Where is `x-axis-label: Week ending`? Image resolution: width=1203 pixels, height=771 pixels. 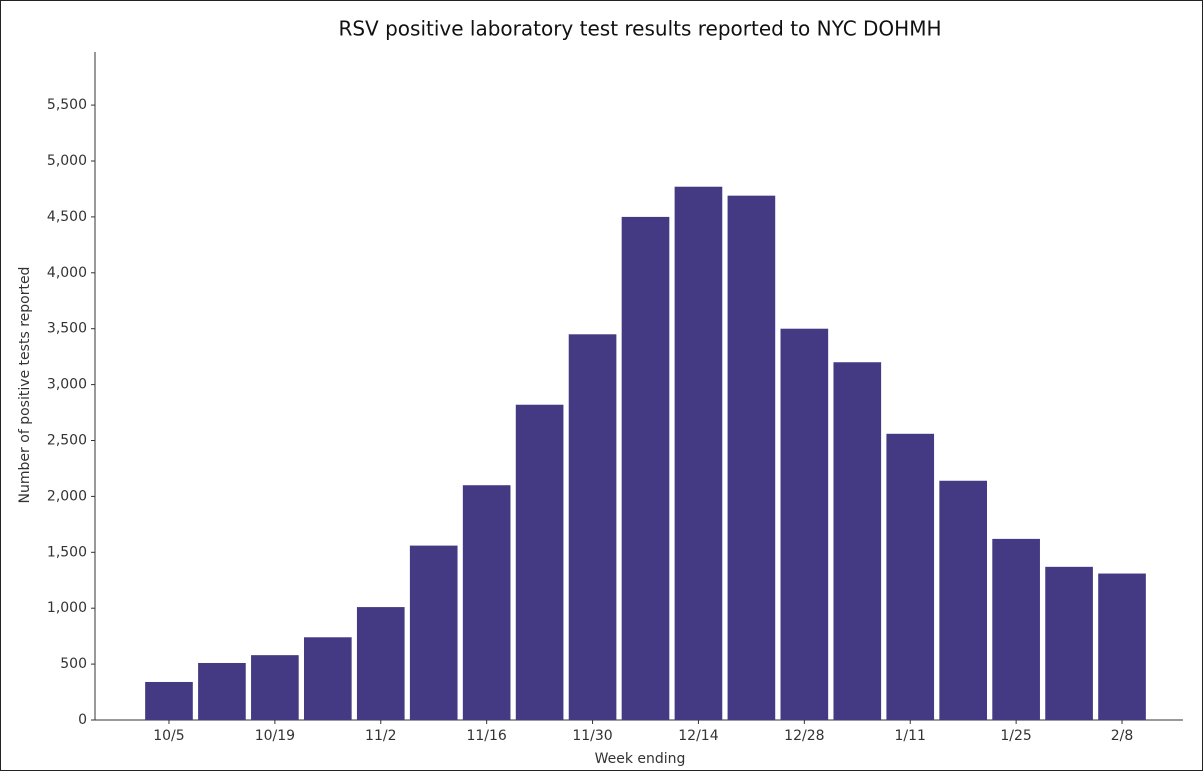 x-axis-label: Week ending is located at coordinates (640, 759).